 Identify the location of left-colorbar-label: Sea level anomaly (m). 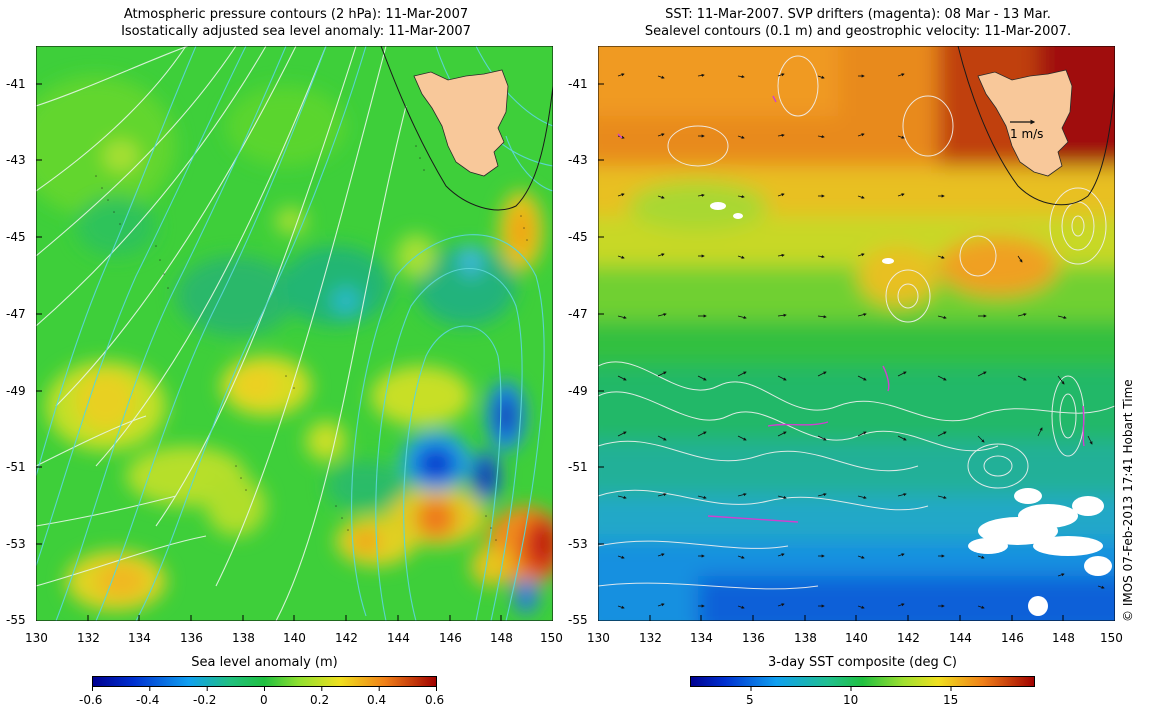
(264, 662).